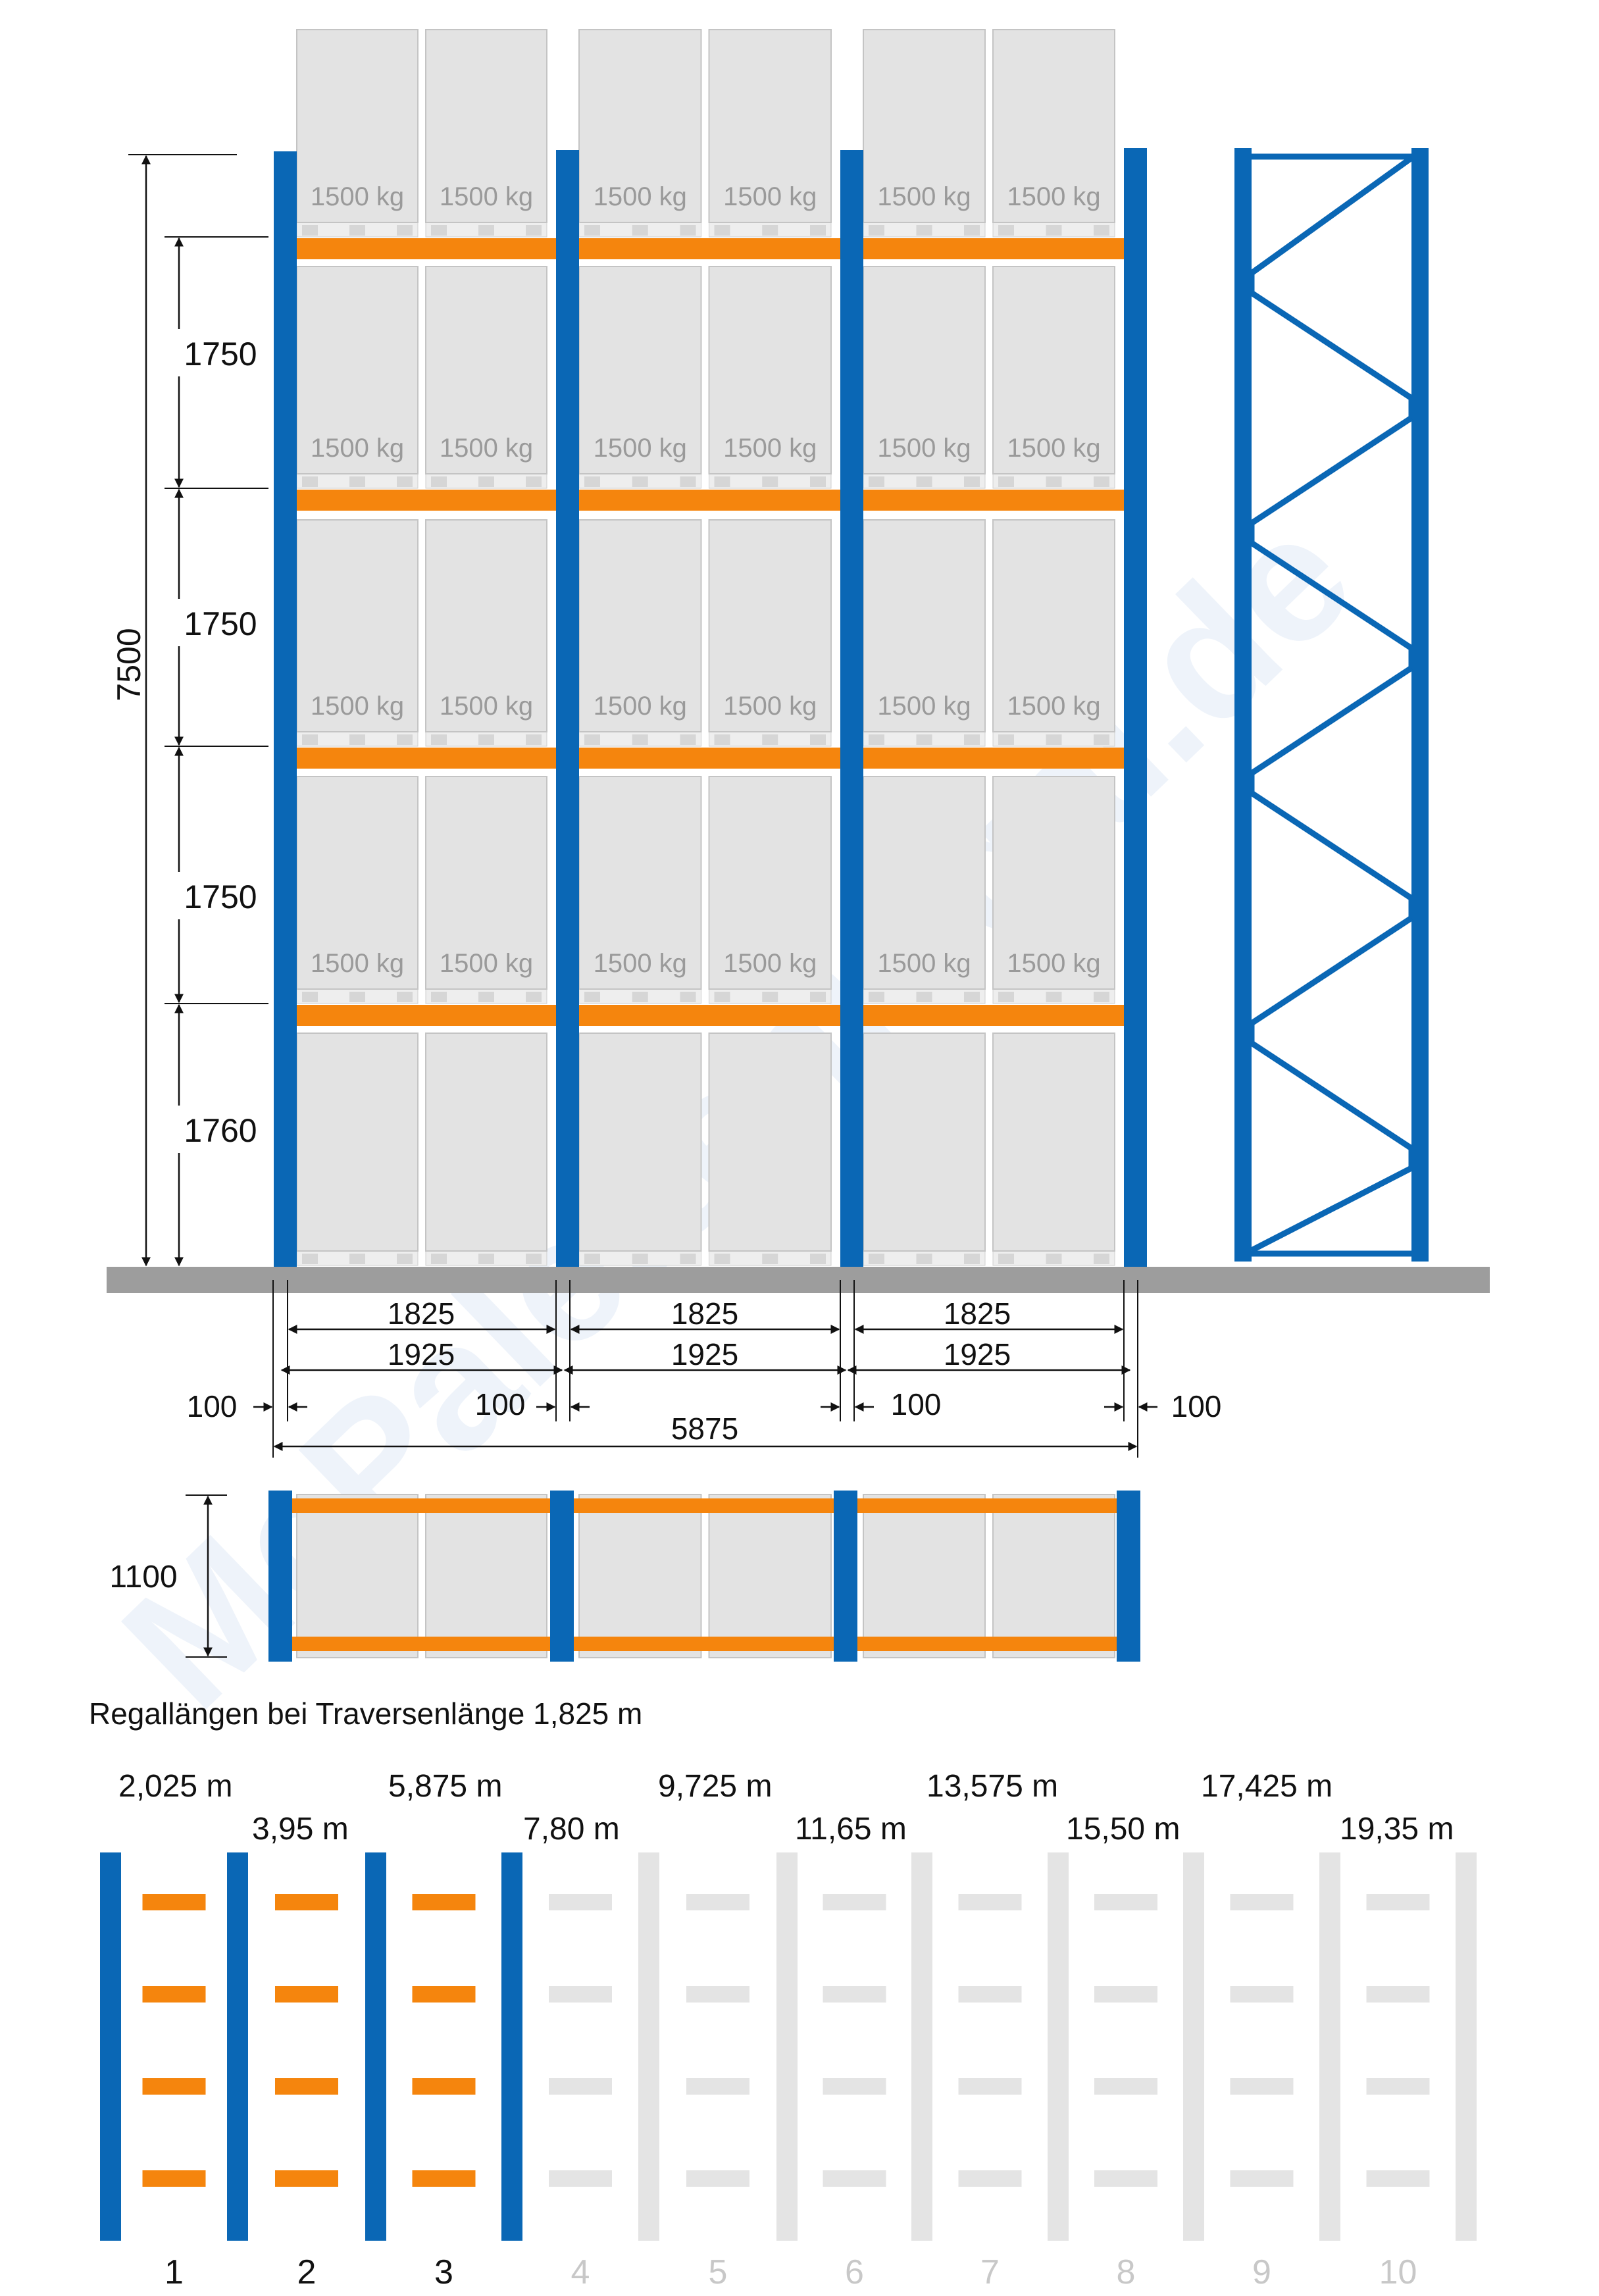  Describe the element at coordinates (1397, 1830) in the screenshot. I see `length-label: 19,35 m` at that location.